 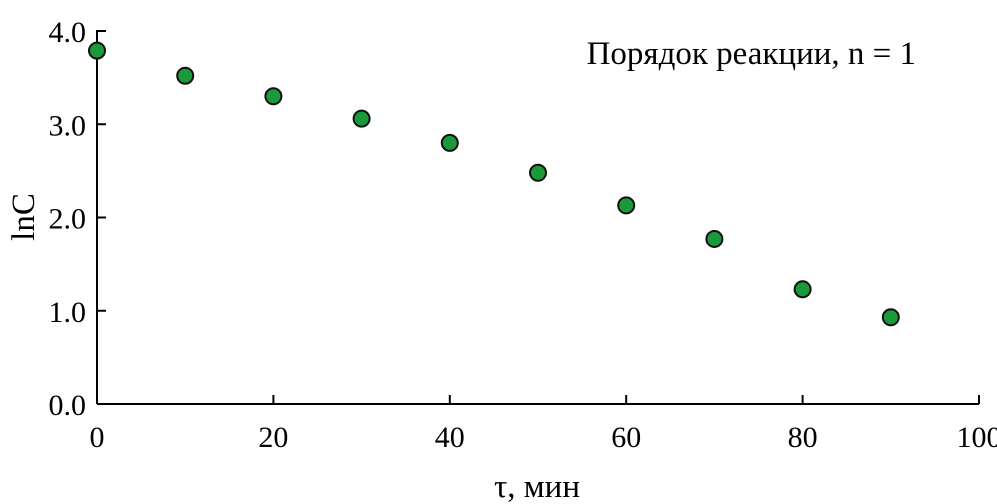 What do you see at coordinates (68, 125) in the screenshot?
I see `y-tick-label: 3.0` at bounding box center [68, 125].